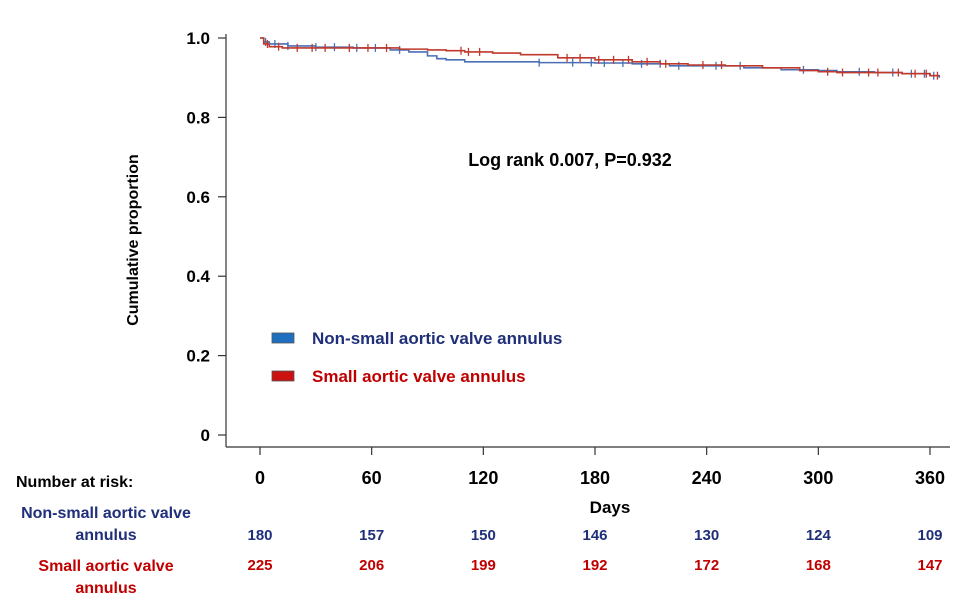  I want to click on at-risk-count: 146, so click(595, 535).